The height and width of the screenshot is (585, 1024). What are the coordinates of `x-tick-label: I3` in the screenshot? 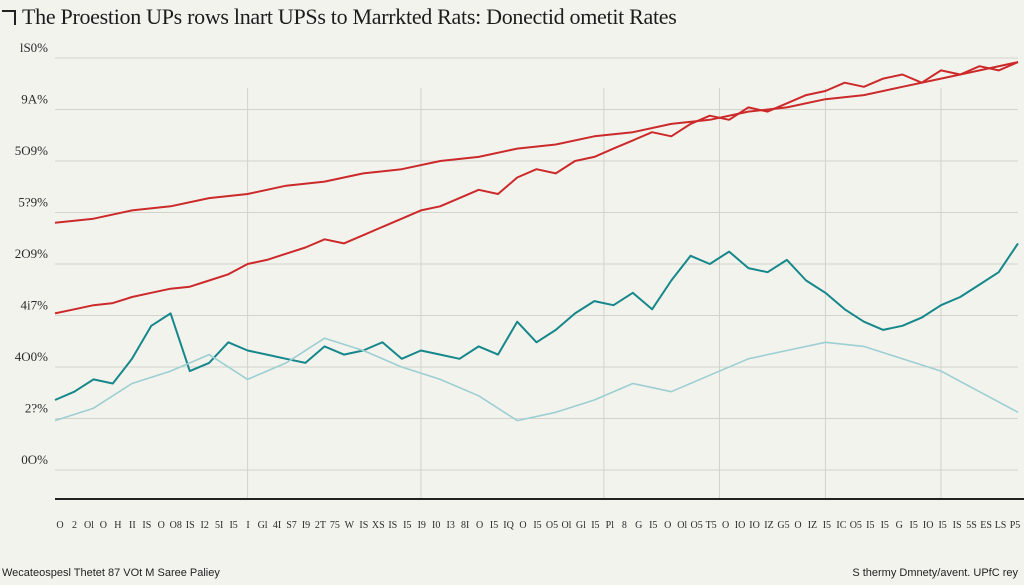 It's located at (451, 525).